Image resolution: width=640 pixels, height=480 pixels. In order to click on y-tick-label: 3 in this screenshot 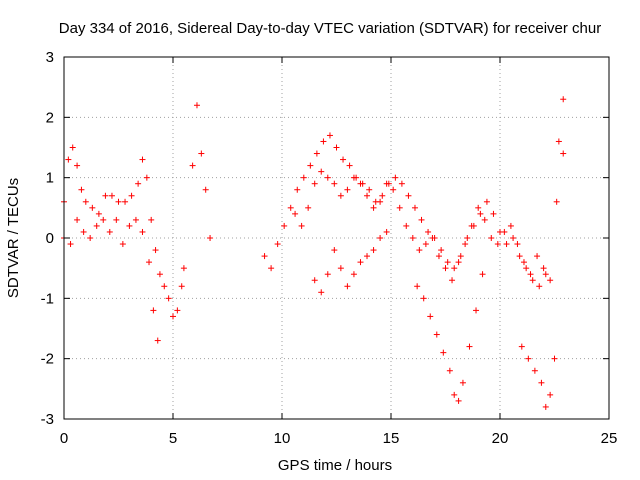, I will do `click(50, 57)`.